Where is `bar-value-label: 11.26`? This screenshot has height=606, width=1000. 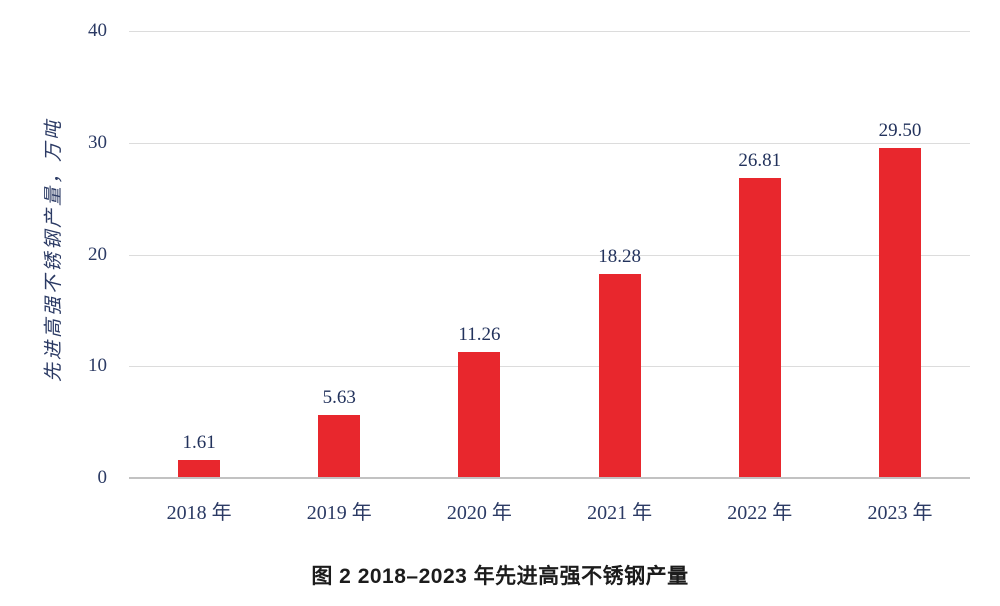 bar-value-label: 11.26 is located at coordinates (479, 335).